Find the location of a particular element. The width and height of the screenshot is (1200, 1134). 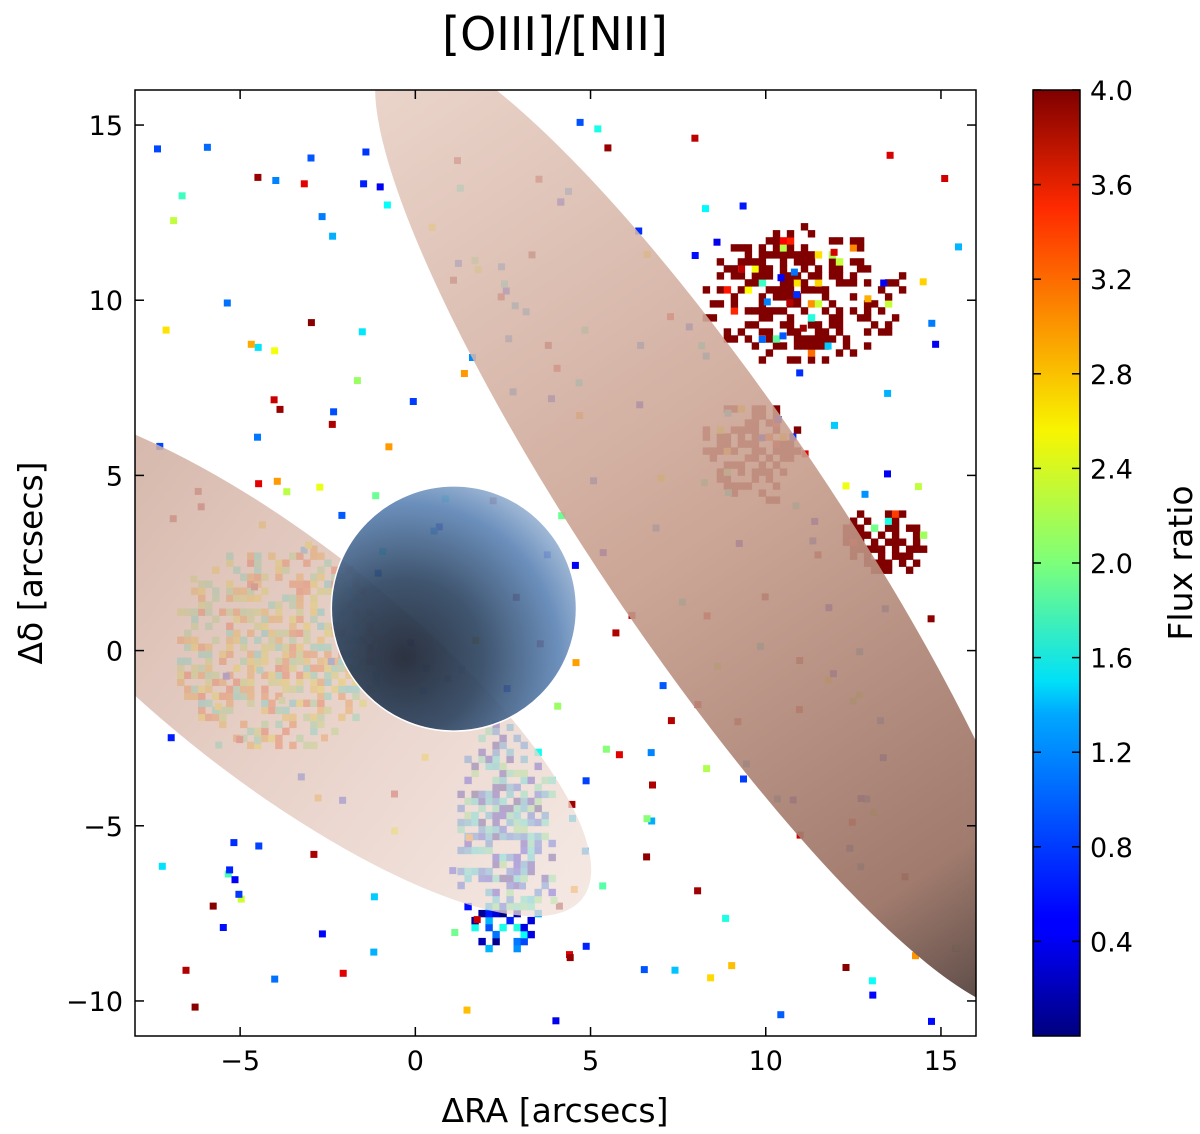

central-disk is located at coordinates (454, 608).